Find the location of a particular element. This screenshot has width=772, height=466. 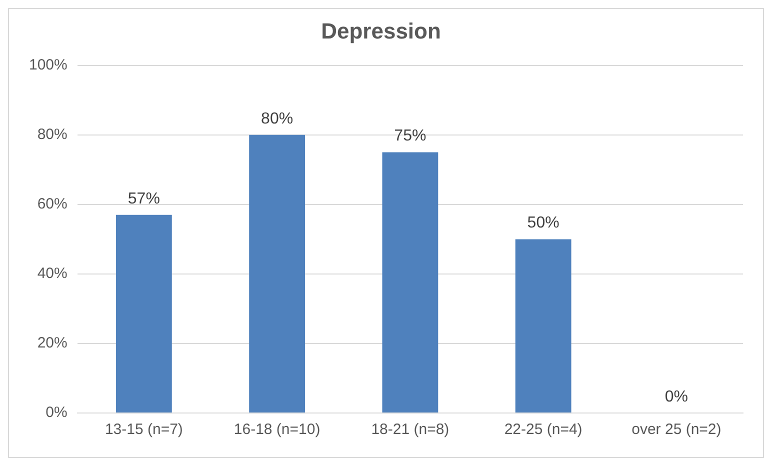

data-label: 0% is located at coordinates (676, 397).